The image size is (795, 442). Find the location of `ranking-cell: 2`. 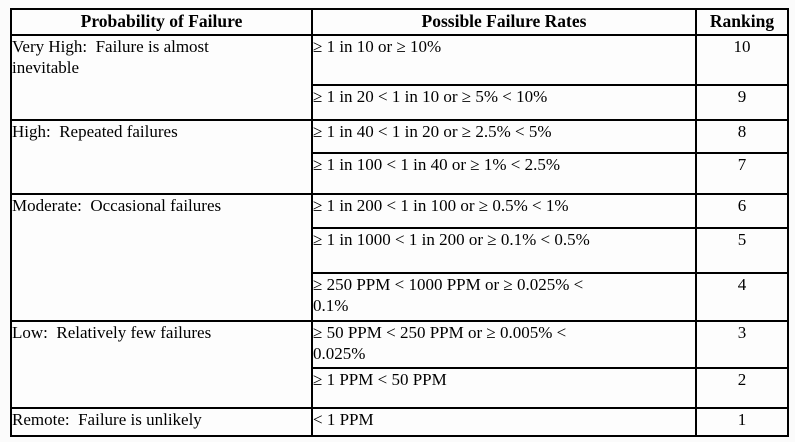

ranking-cell: 2 is located at coordinates (742, 388).